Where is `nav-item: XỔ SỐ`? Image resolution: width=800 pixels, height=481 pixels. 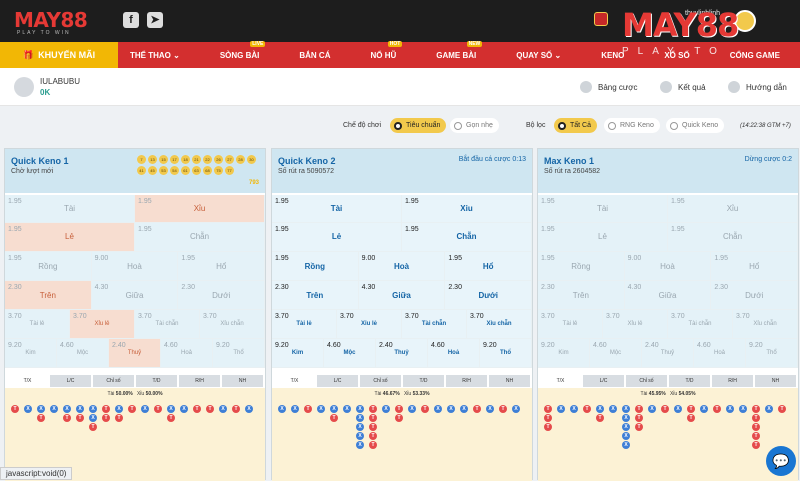 nav-item: XỔ SỐ is located at coordinates (676, 55).